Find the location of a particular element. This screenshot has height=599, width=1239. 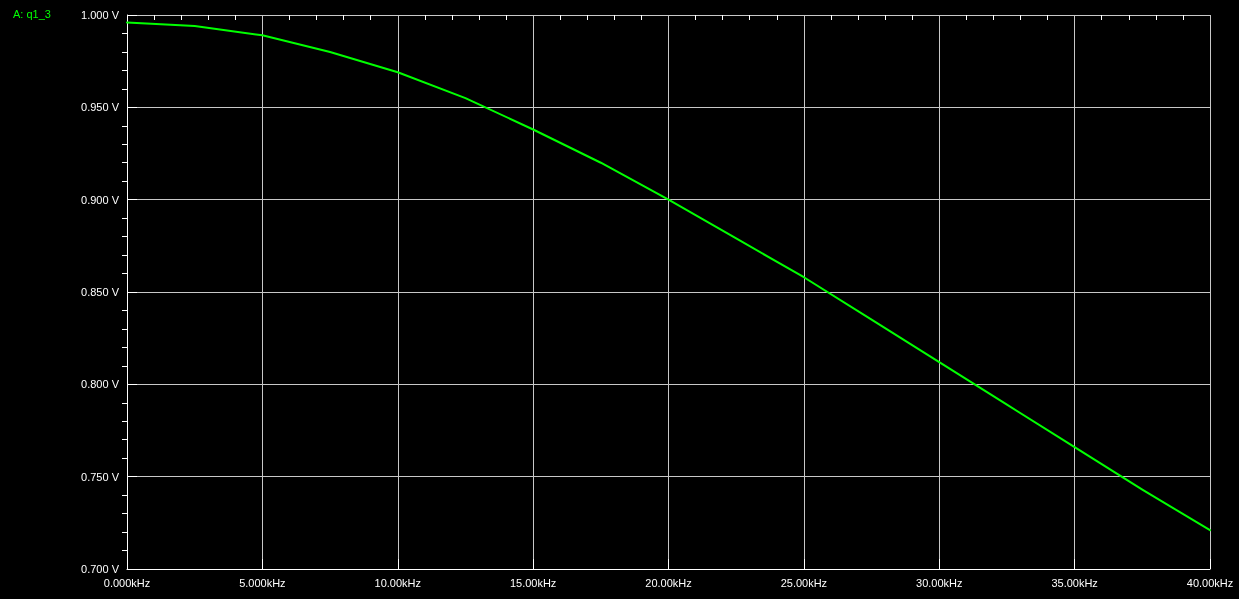

x-tick-label: 20.00kHz is located at coordinates (668, 582).